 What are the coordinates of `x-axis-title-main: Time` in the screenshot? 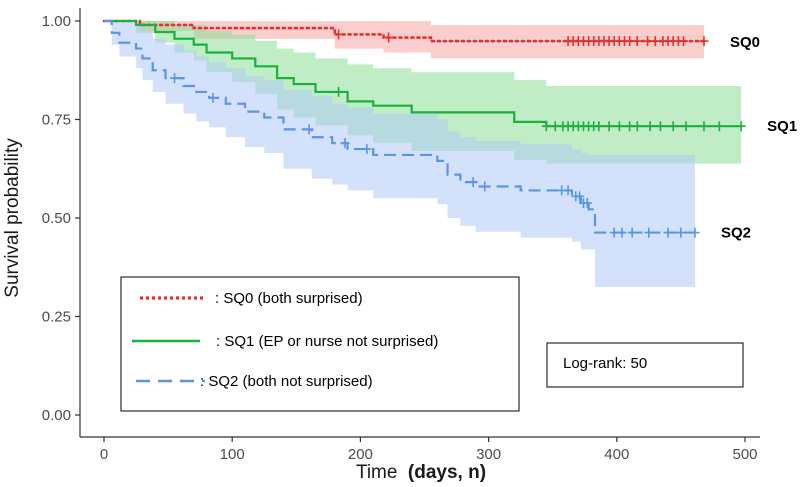 It's located at (377, 472).